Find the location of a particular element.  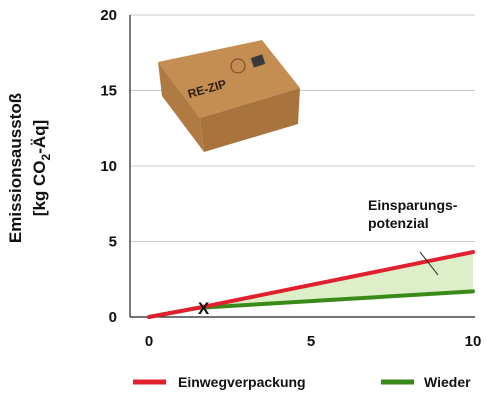

y-tick-label-15: 15 is located at coordinates (108, 91).